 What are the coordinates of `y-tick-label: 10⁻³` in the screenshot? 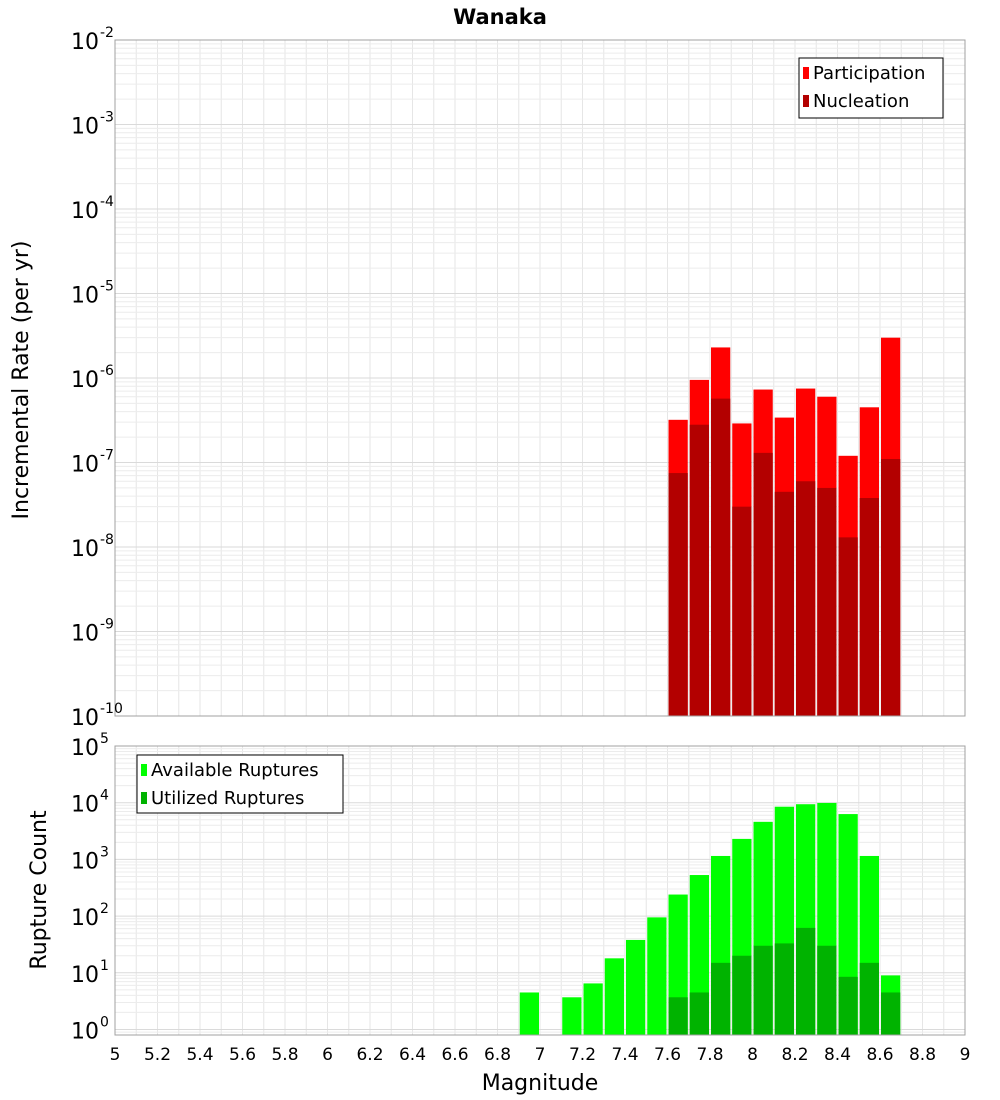 It's located at (92, 125).